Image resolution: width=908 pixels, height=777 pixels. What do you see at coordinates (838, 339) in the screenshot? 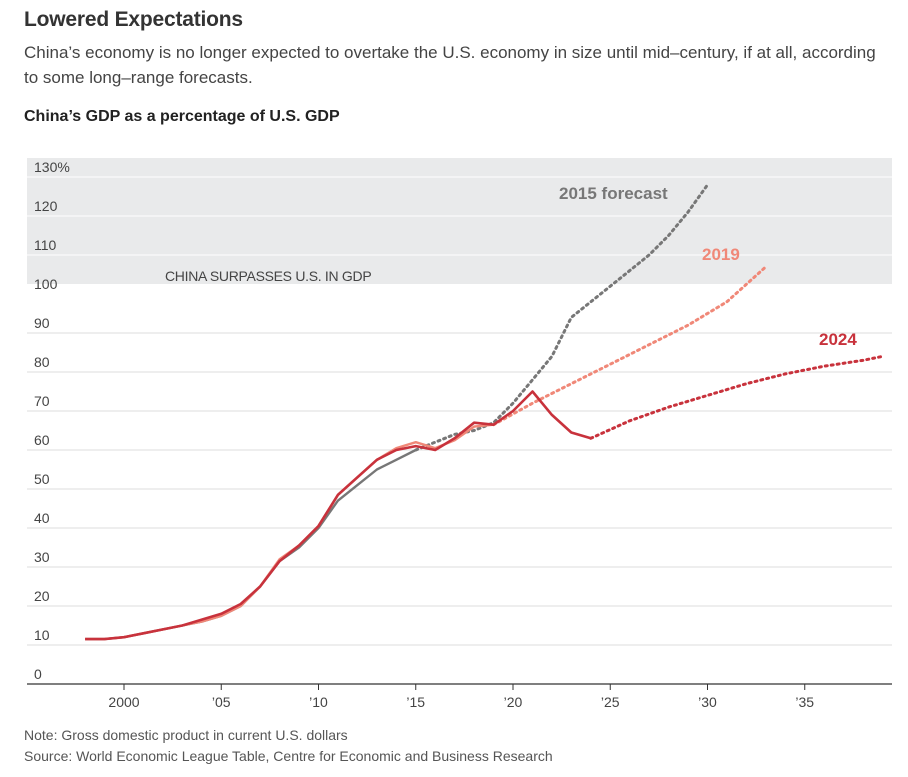
I see `series-label-2024: 2024` at bounding box center [838, 339].